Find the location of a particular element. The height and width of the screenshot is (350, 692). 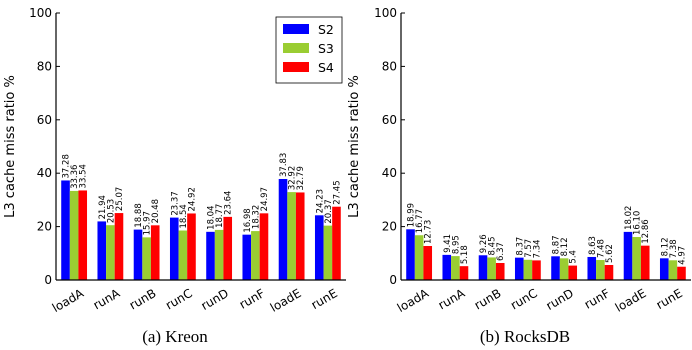

data-label: 5.18 is located at coordinates (465, 254).